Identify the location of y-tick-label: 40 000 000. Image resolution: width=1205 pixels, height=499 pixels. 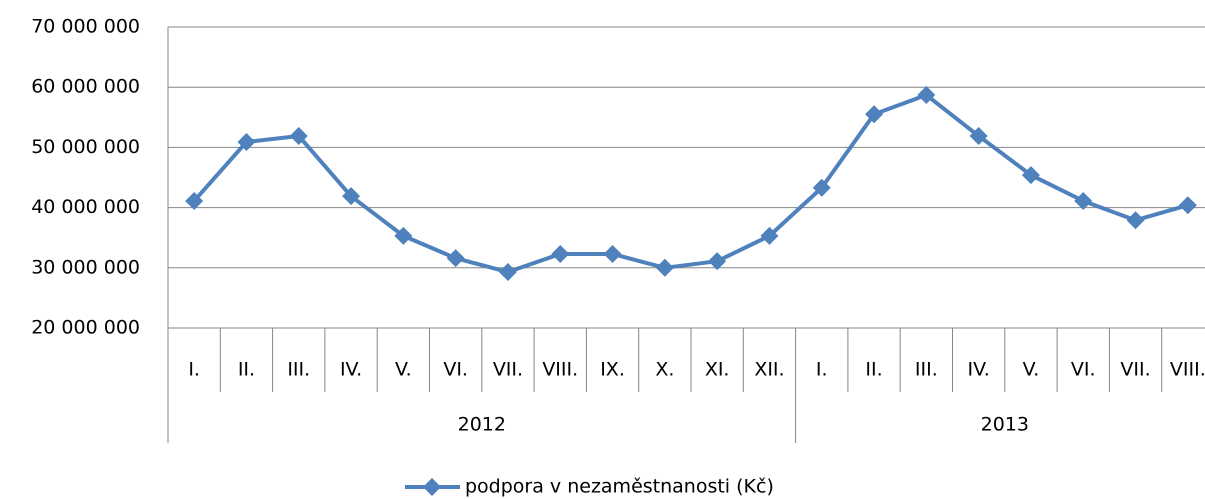
(85, 207).